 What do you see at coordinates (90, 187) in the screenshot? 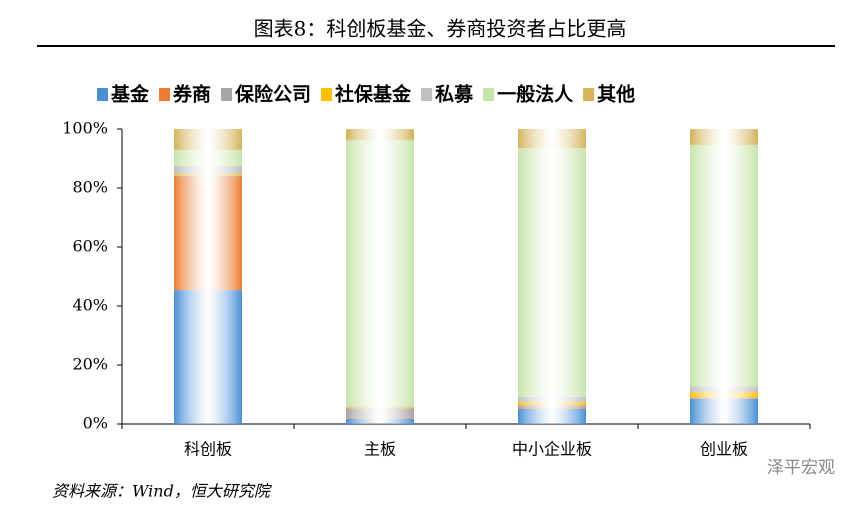
I see `y-tick-label: 80%` at bounding box center [90, 187].